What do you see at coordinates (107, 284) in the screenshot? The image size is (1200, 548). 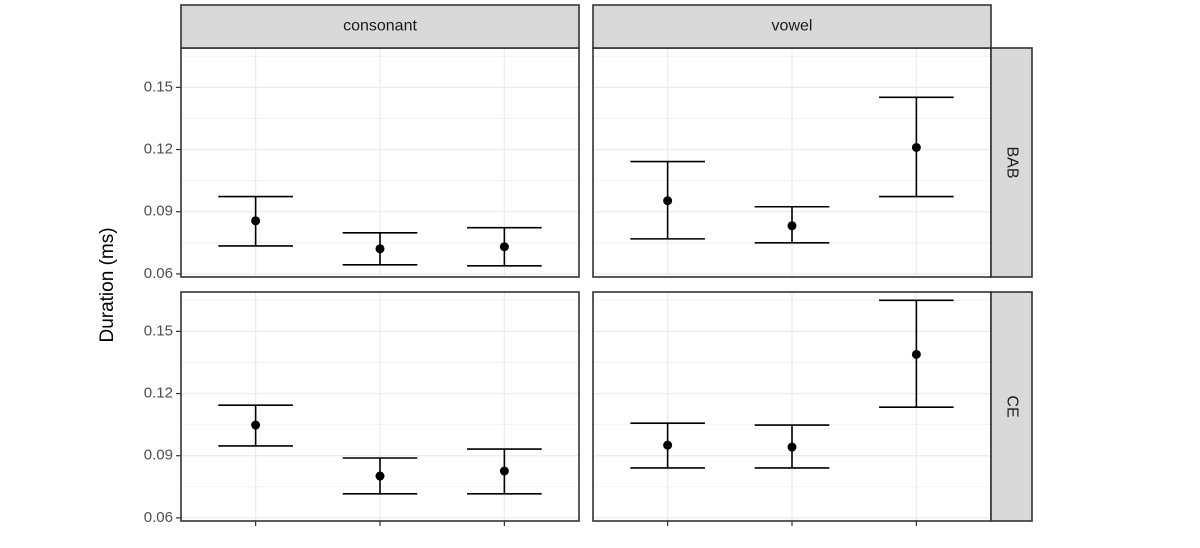 I see `y-axis-title: Duration (ms)` at bounding box center [107, 284].